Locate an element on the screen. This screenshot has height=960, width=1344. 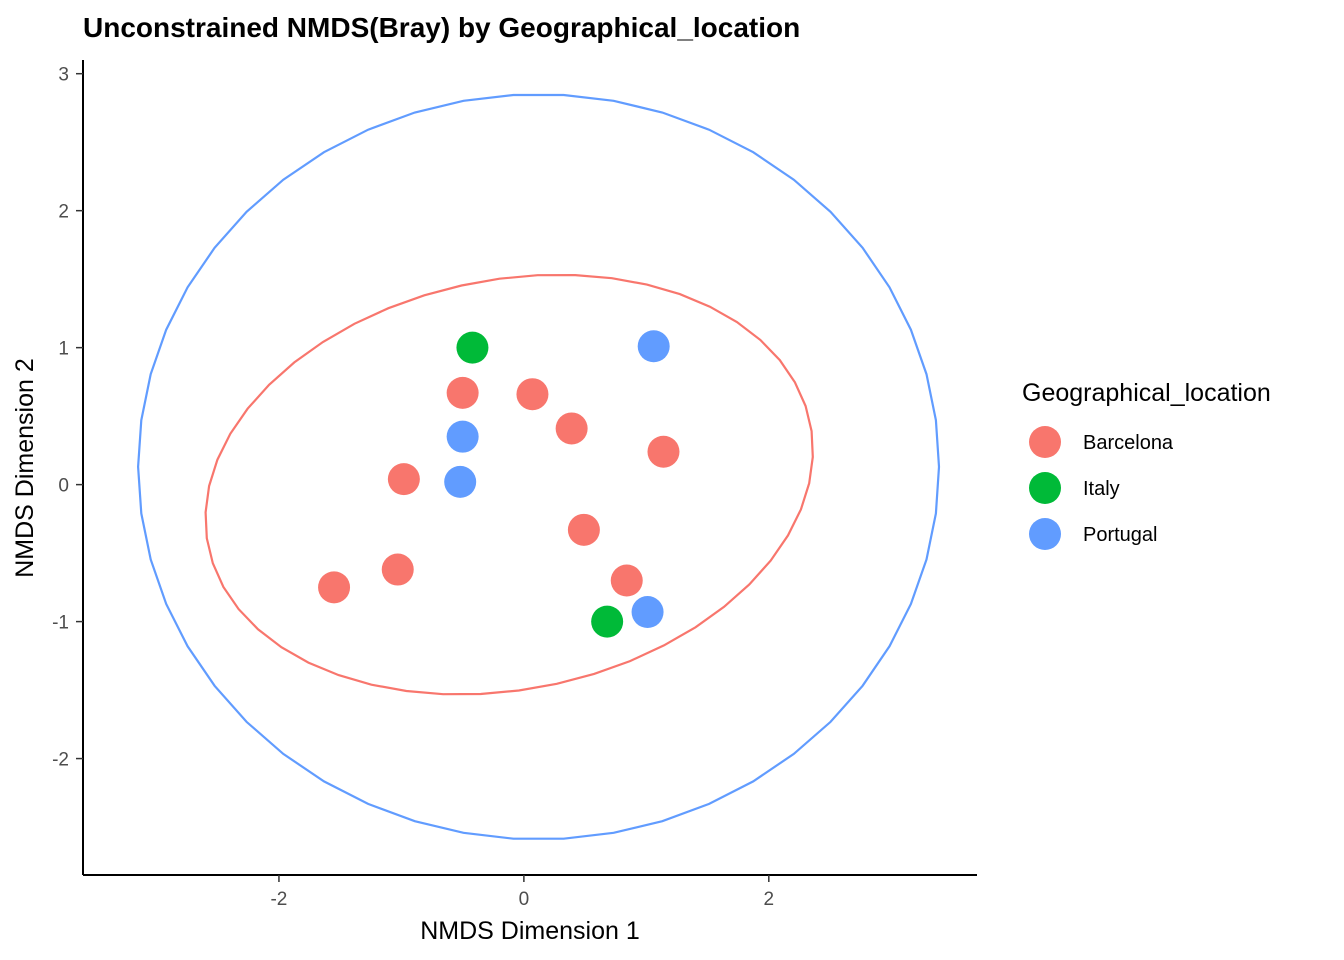
x-tick-label: 2 is located at coordinates (769, 899).